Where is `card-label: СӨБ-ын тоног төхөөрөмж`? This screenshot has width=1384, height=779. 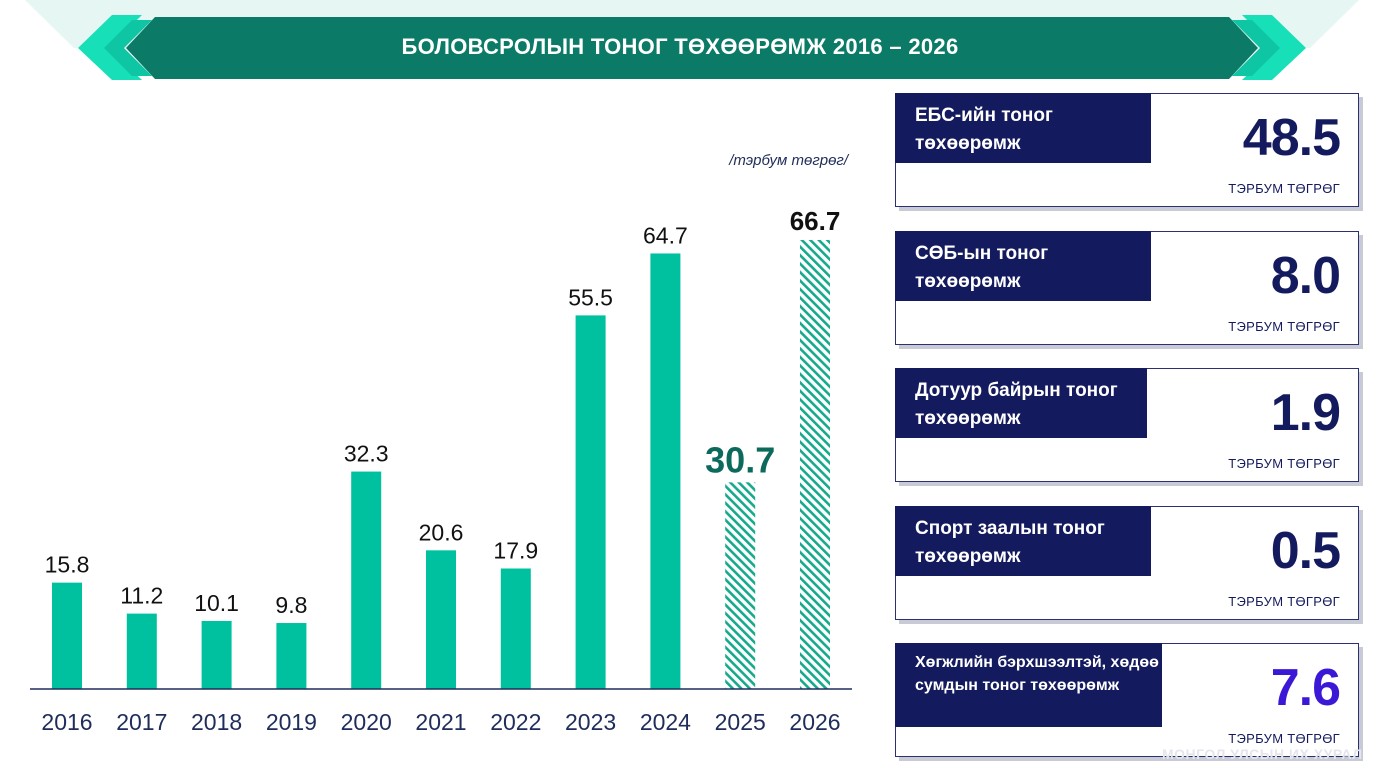 card-label: СӨБ-ын тоног төхөөрөмж is located at coordinates (1023, 266).